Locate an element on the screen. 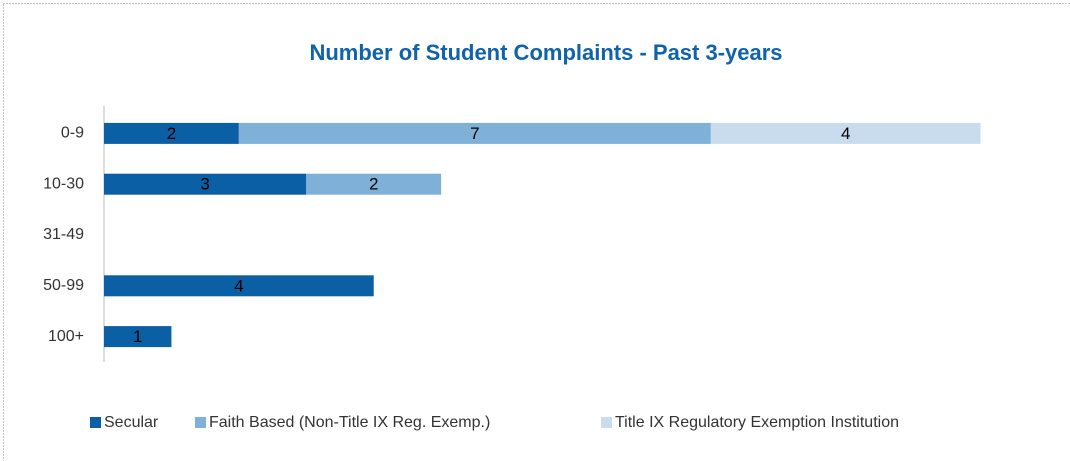 This screenshot has height=461, width=1070. y-tick-label: 0-9 is located at coordinates (72, 133).